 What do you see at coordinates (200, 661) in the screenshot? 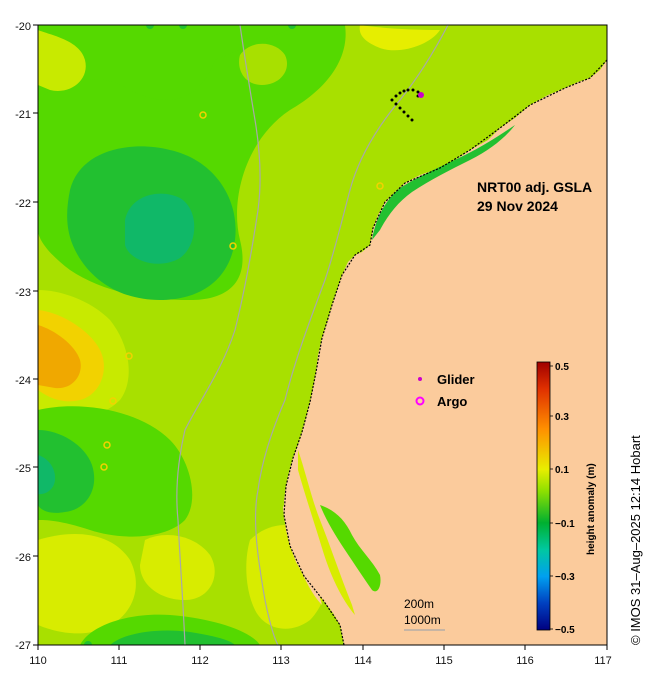
I see `x-tick-label: 112` at bounding box center [200, 661].